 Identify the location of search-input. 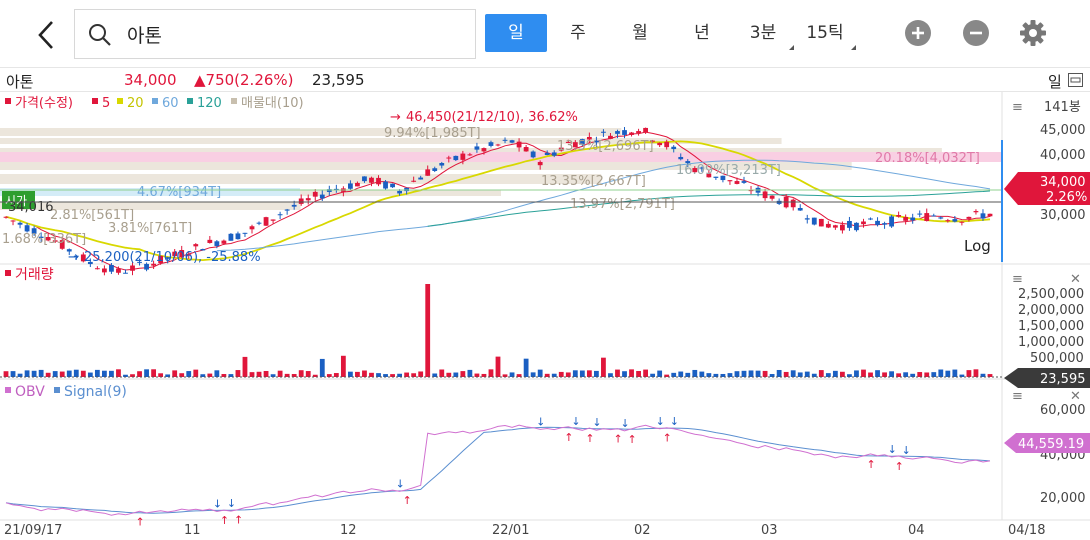
(292, 34).